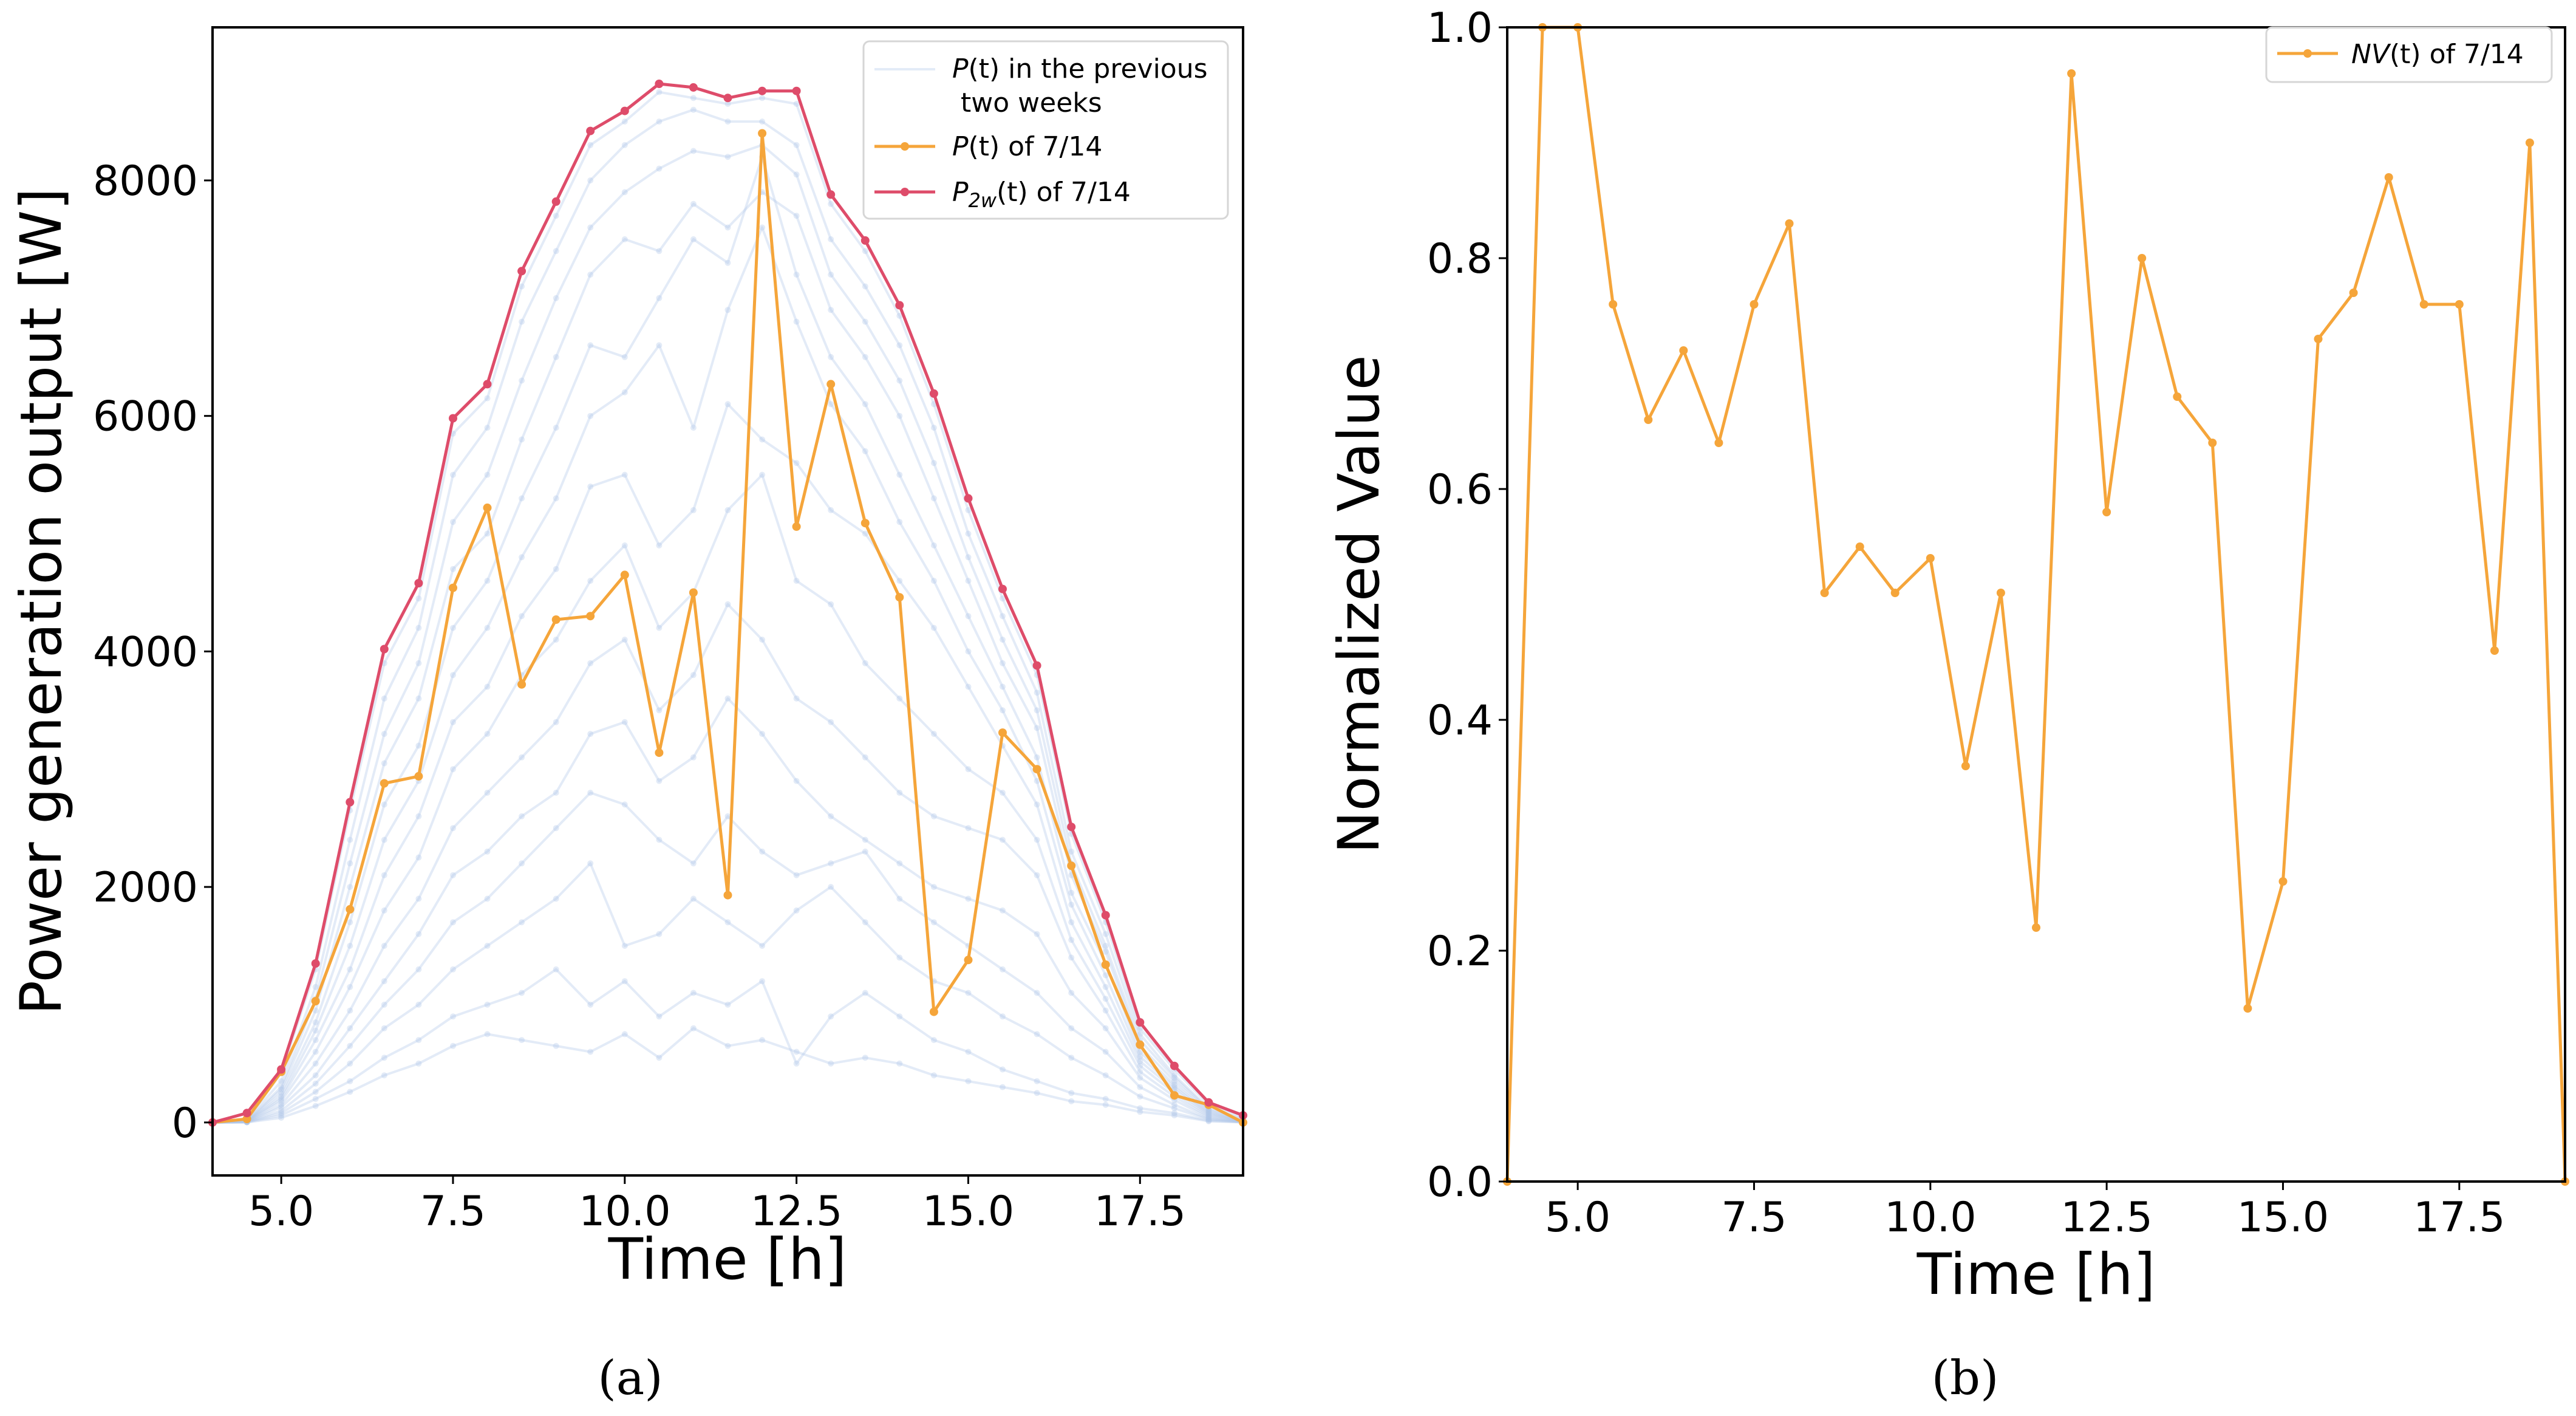  Describe the element at coordinates (728, 958) in the screenshot. I see `history-day-11-line` at that location.